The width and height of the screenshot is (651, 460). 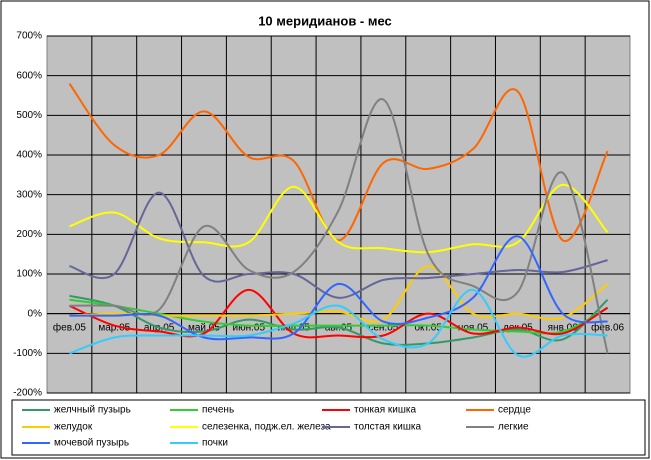 I want to click on x-tick-label: сен.05, so click(x=383, y=327).